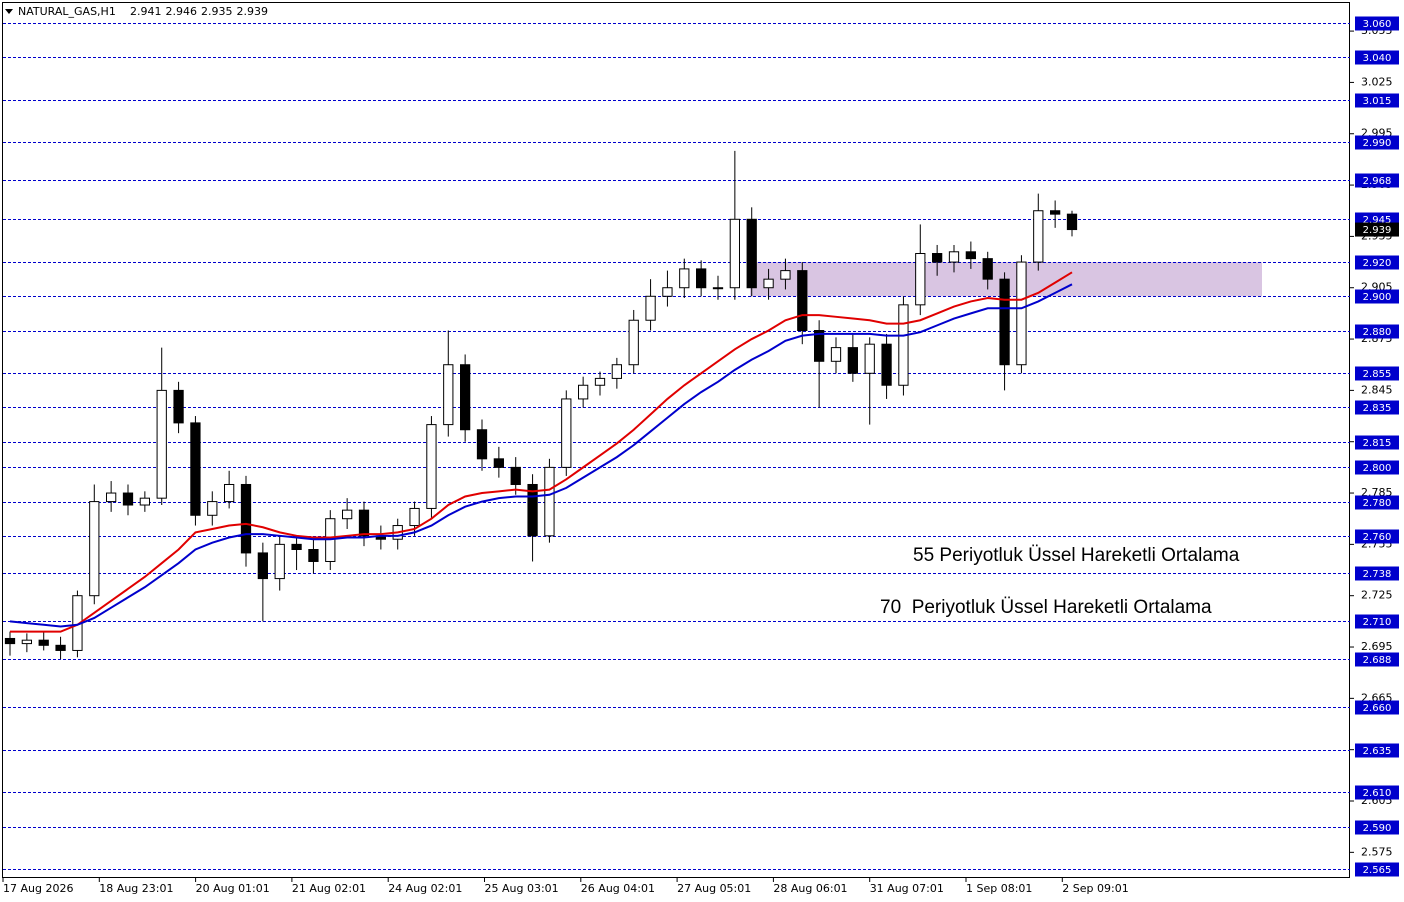  Describe the element at coordinates (136, 888) in the screenshot. I see `x-tick-label: 18 Aug 23:01` at that location.